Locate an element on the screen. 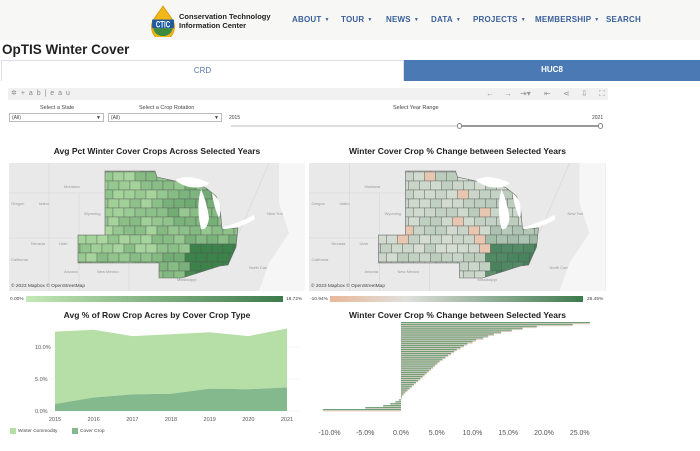 The height and width of the screenshot is (451, 700). place-label: Arizona is located at coordinates (372, 271).